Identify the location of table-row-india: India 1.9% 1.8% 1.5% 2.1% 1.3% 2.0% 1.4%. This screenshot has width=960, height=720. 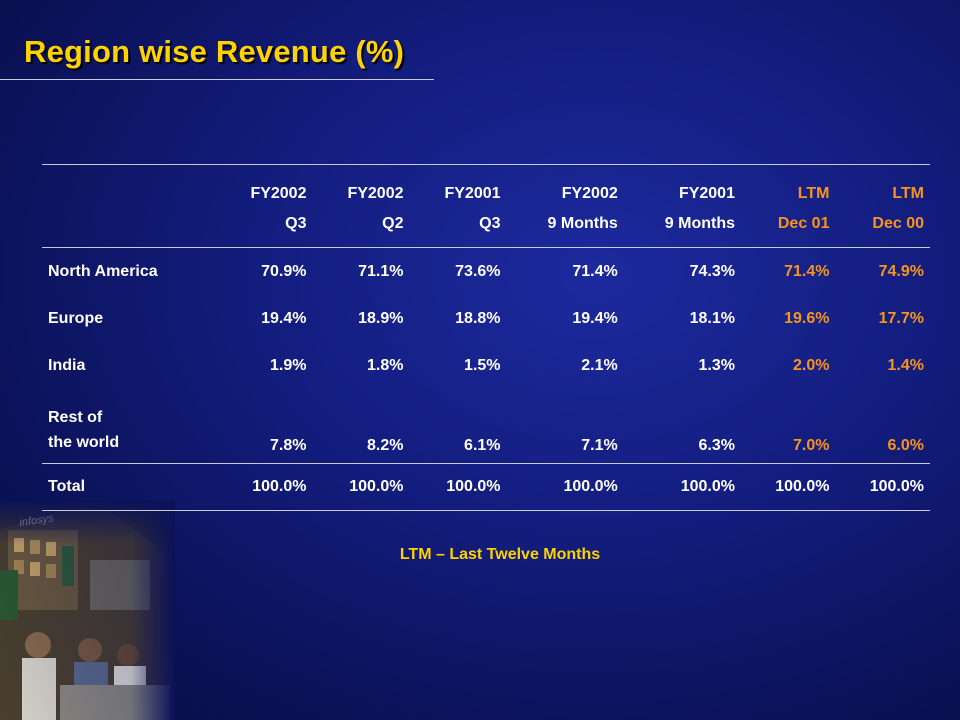
(486, 365).